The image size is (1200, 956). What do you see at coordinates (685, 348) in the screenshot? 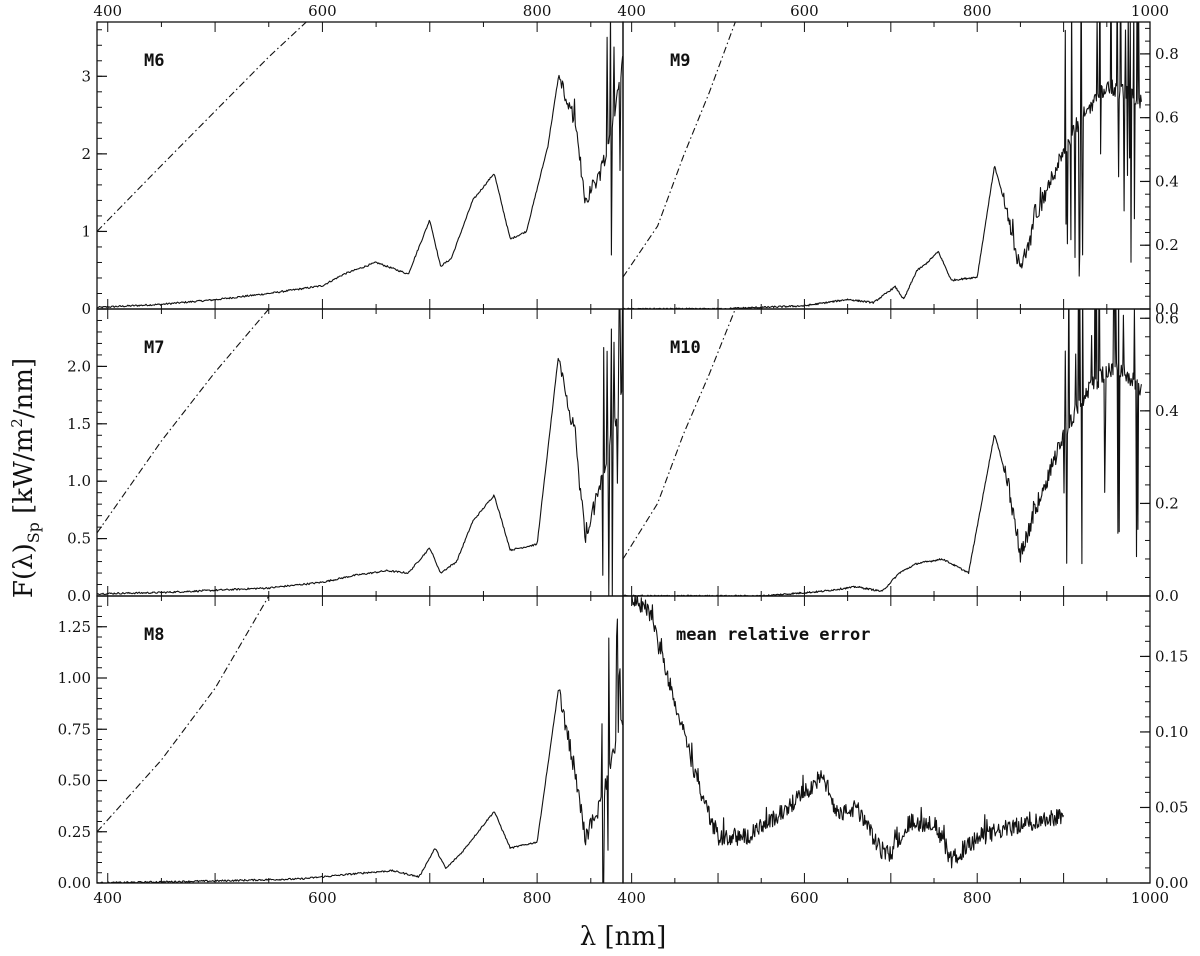
I see `panel-label-M10: M10` at bounding box center [685, 348].